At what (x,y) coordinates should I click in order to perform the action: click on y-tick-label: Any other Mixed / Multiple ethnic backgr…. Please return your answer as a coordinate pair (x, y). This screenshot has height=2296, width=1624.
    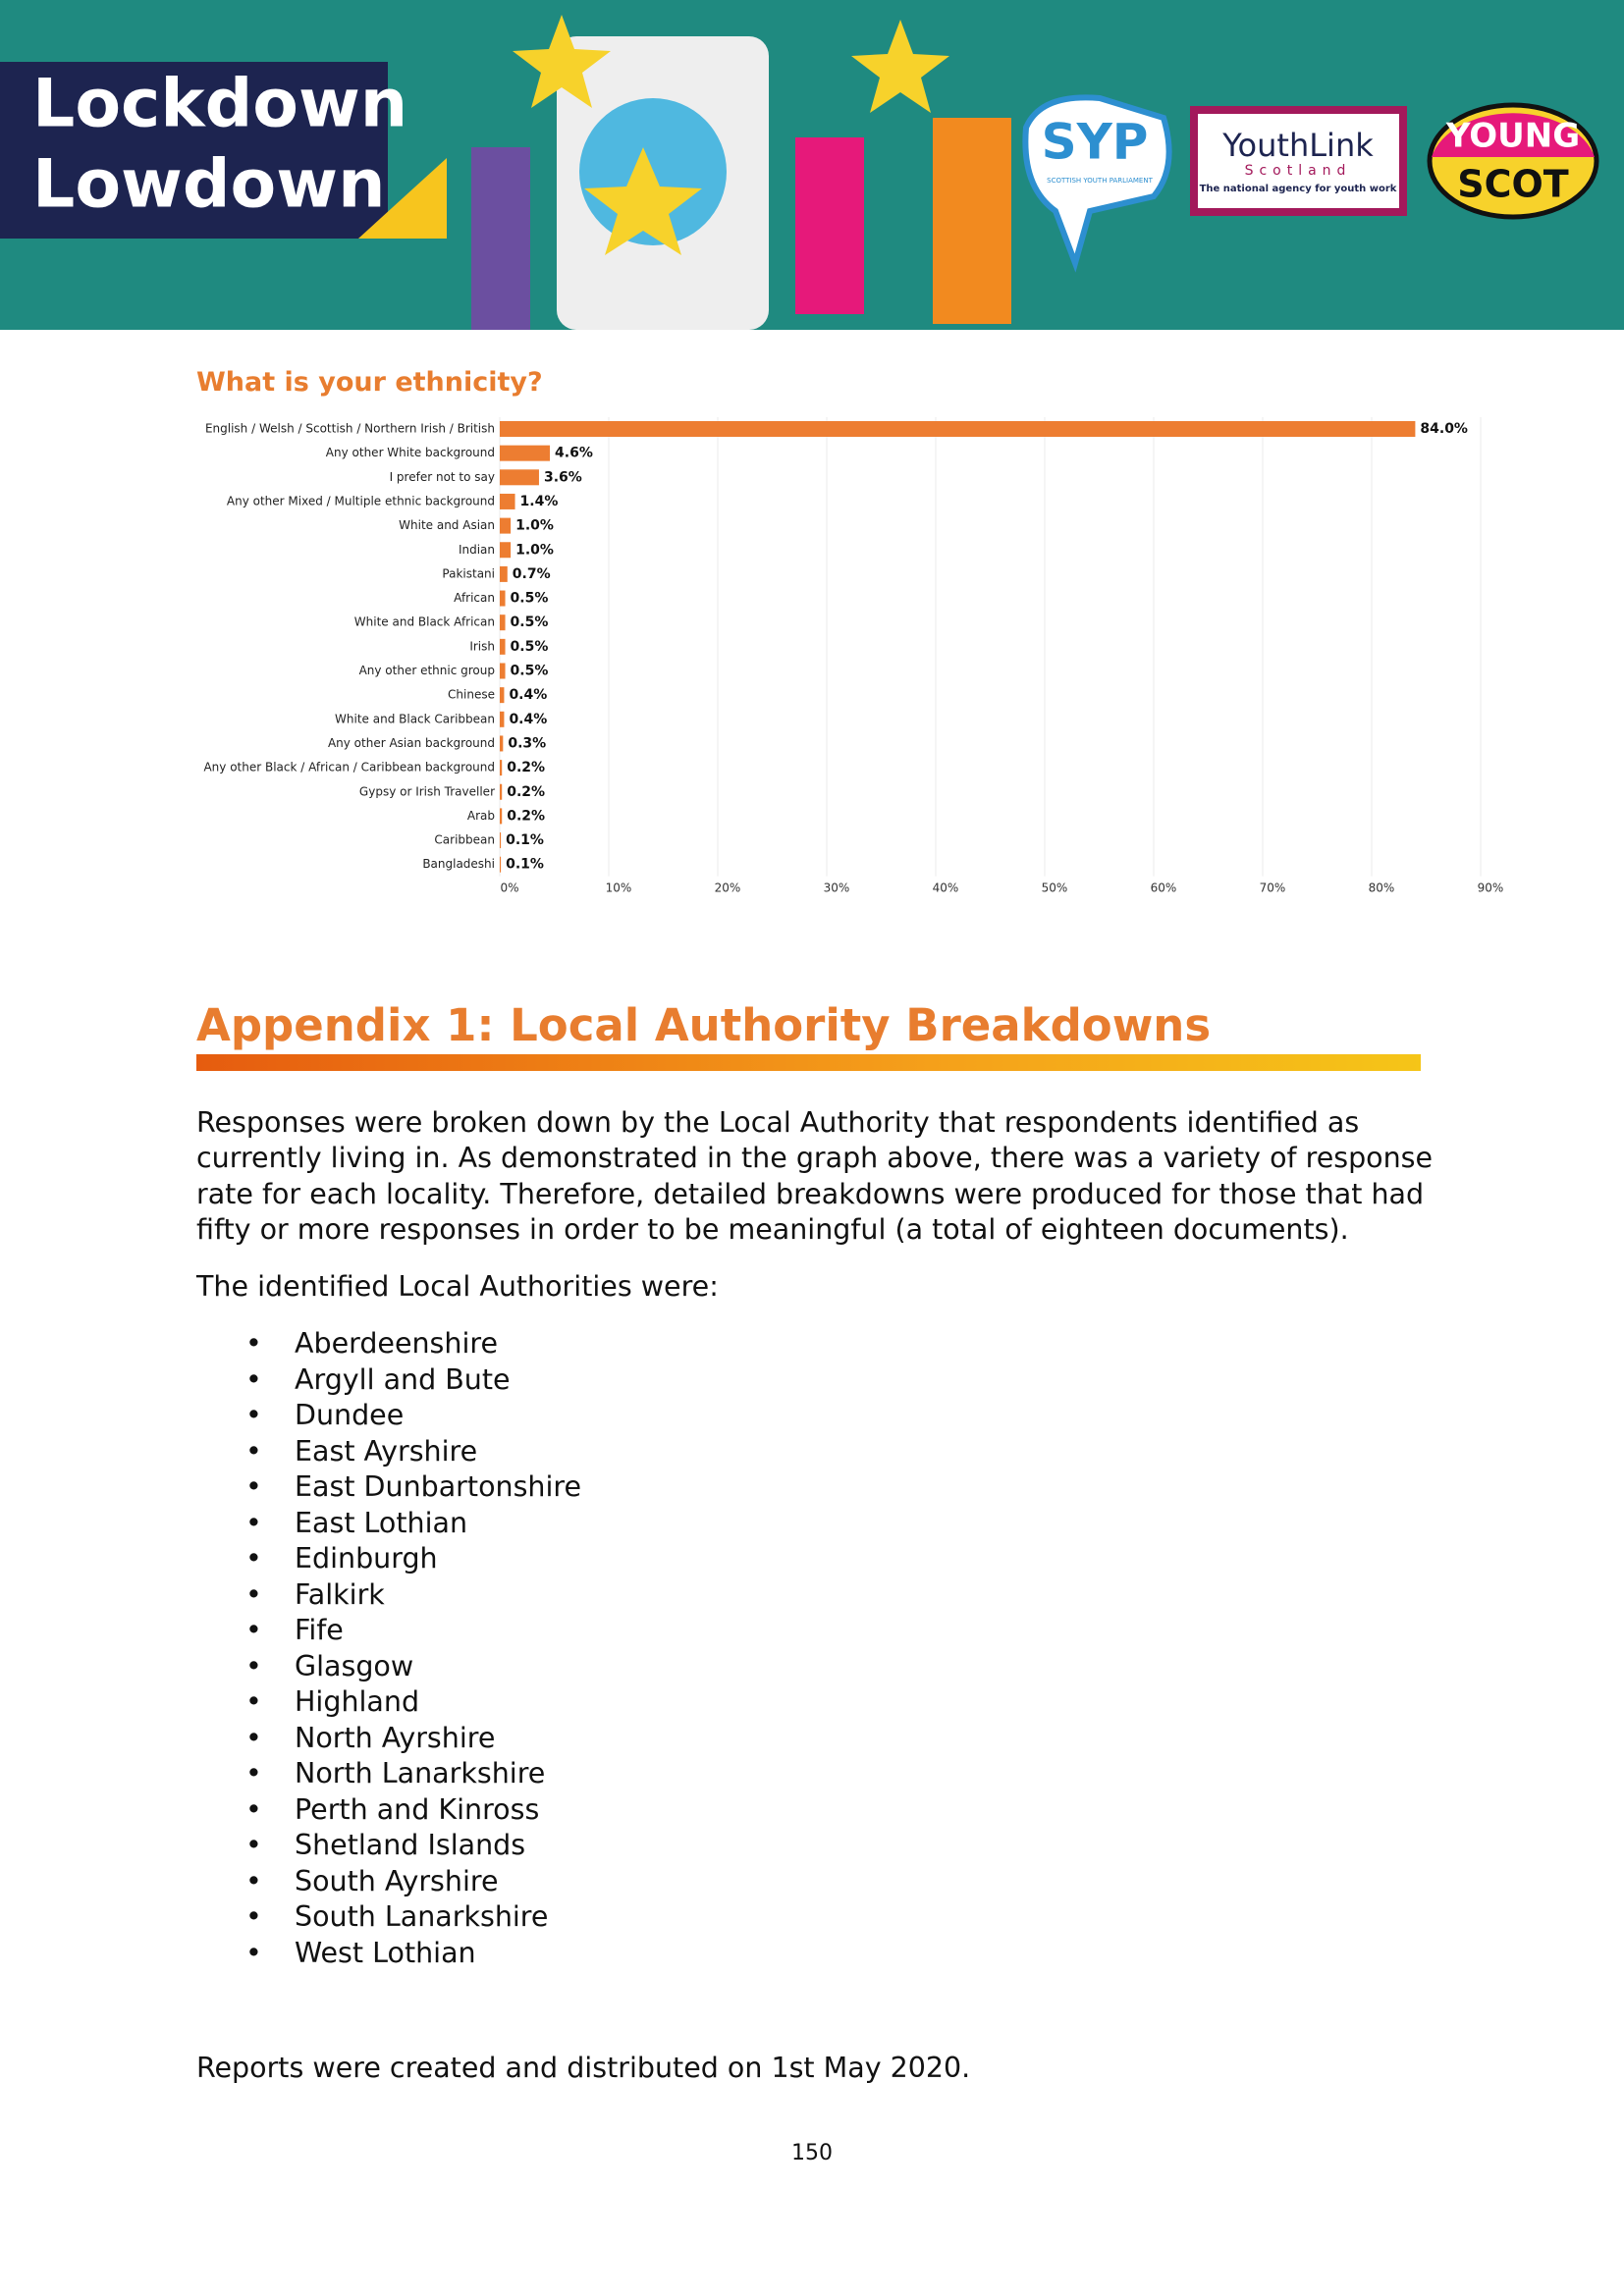
    Looking at the image, I should click on (361, 501).